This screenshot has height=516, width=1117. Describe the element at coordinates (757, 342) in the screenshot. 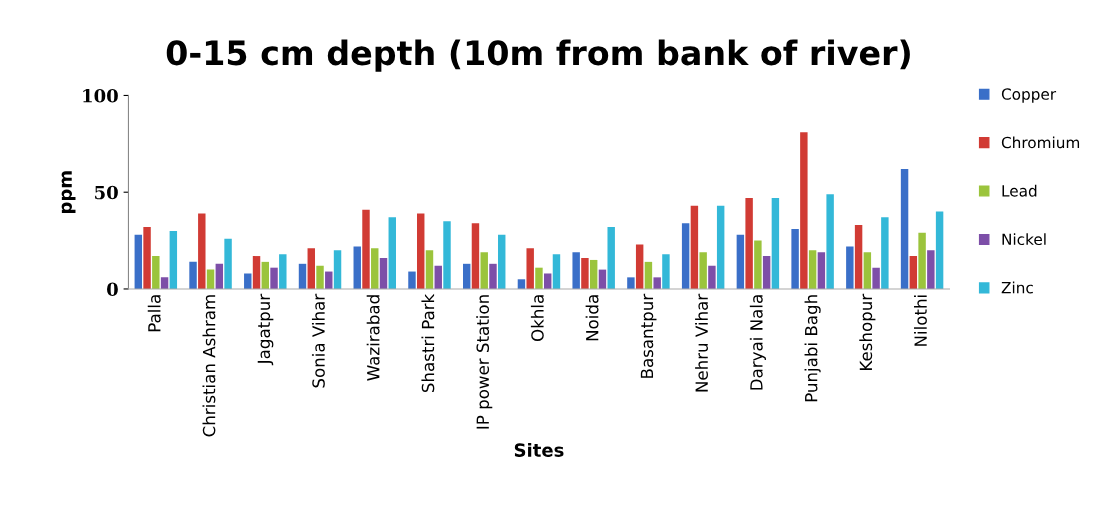

I see `x-tick-label: Daryai Nala` at that location.